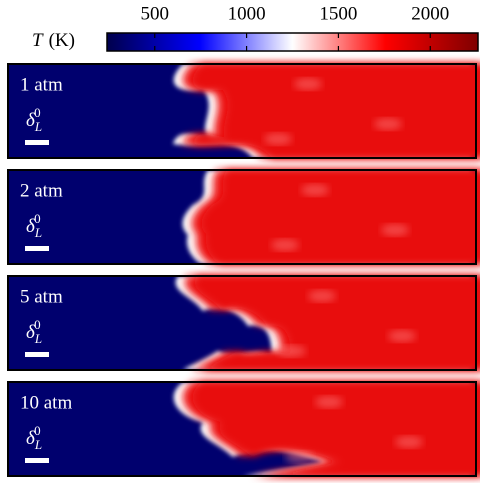  What do you see at coordinates (41, 190) in the screenshot?
I see `panel-label: 2 atm` at bounding box center [41, 190].